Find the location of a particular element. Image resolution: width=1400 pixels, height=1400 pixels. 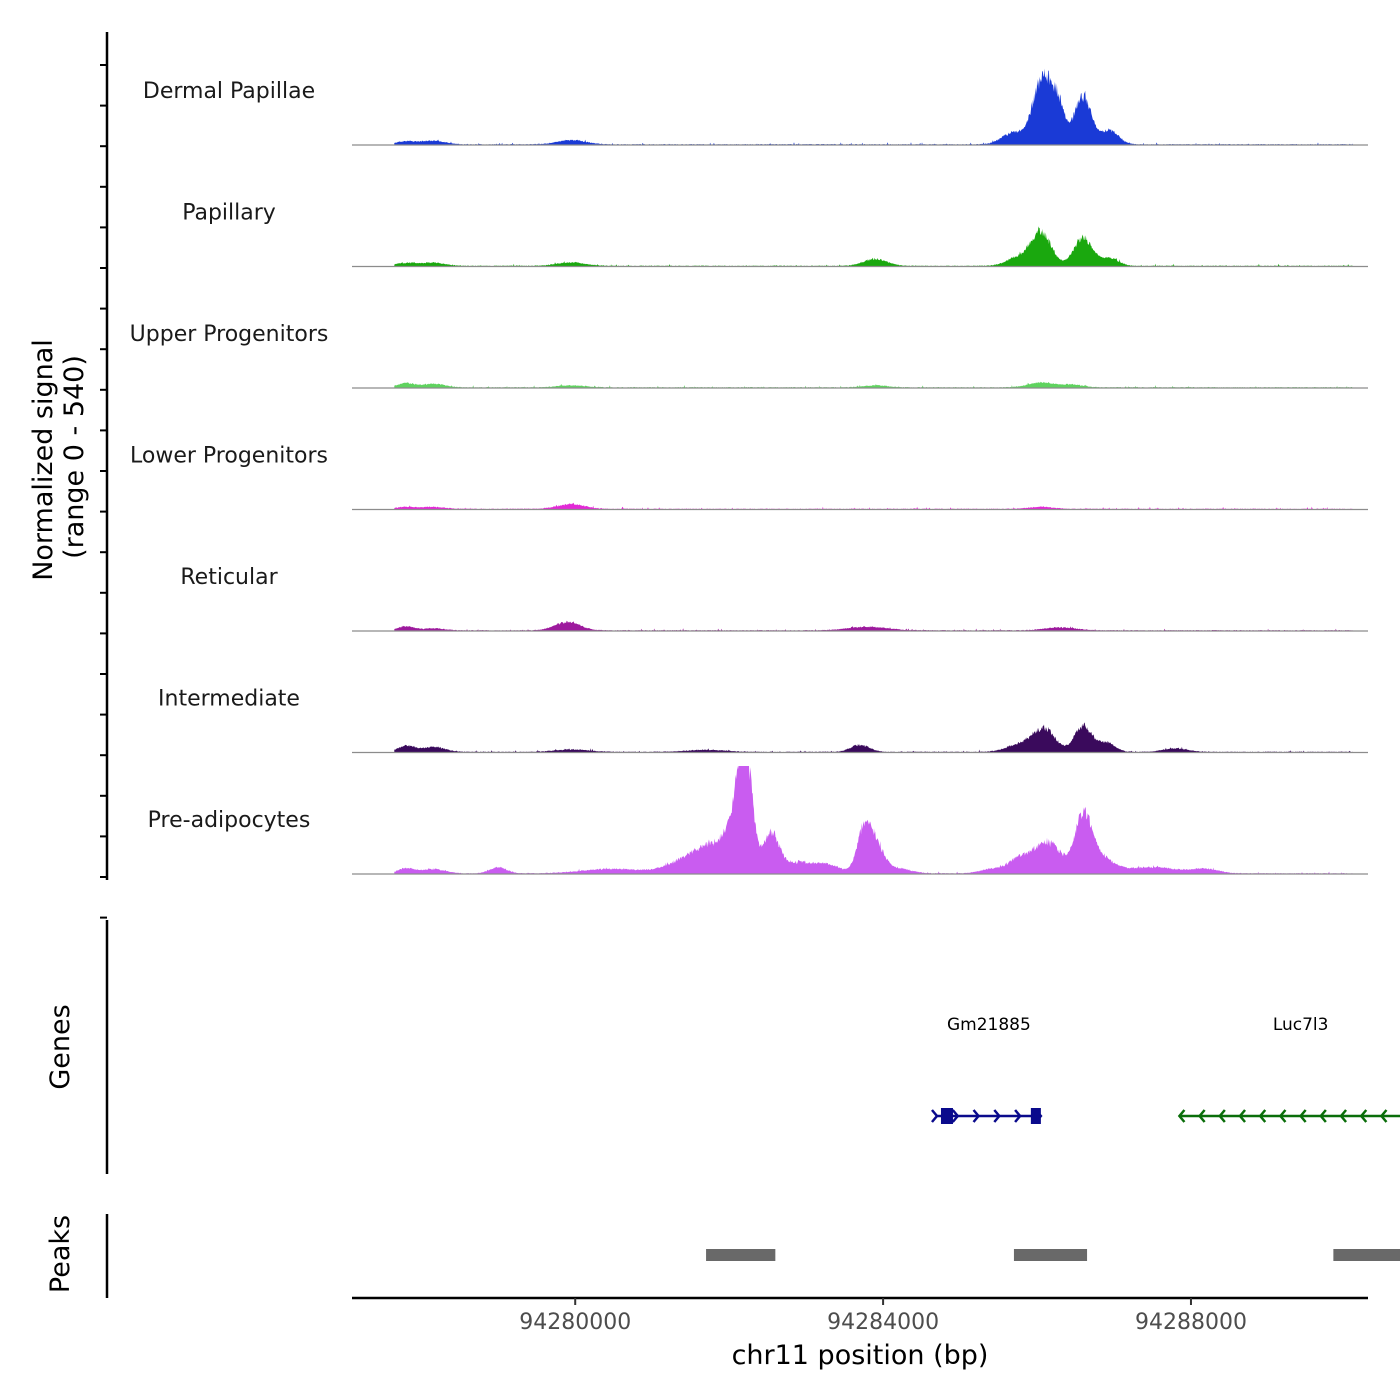

x-axis-ticks: 94280000 94284000 94288000 is located at coordinates (883, 1316).